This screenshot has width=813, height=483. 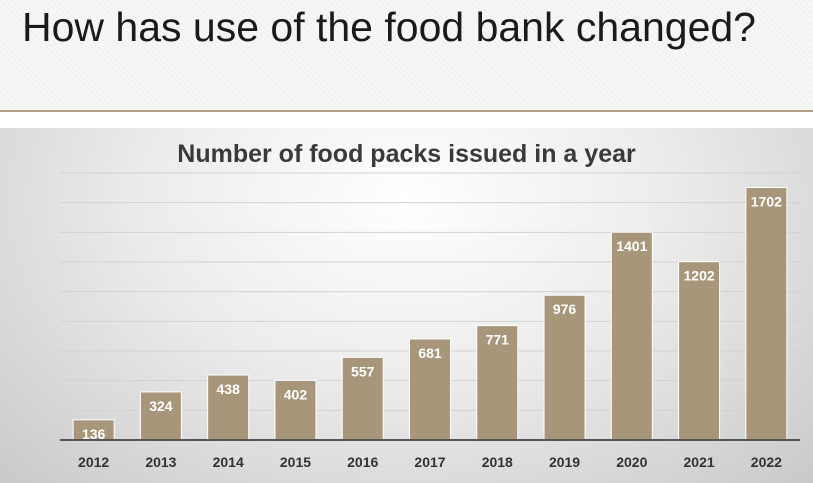 I want to click on x-tick-label: 2014, so click(x=228, y=462).